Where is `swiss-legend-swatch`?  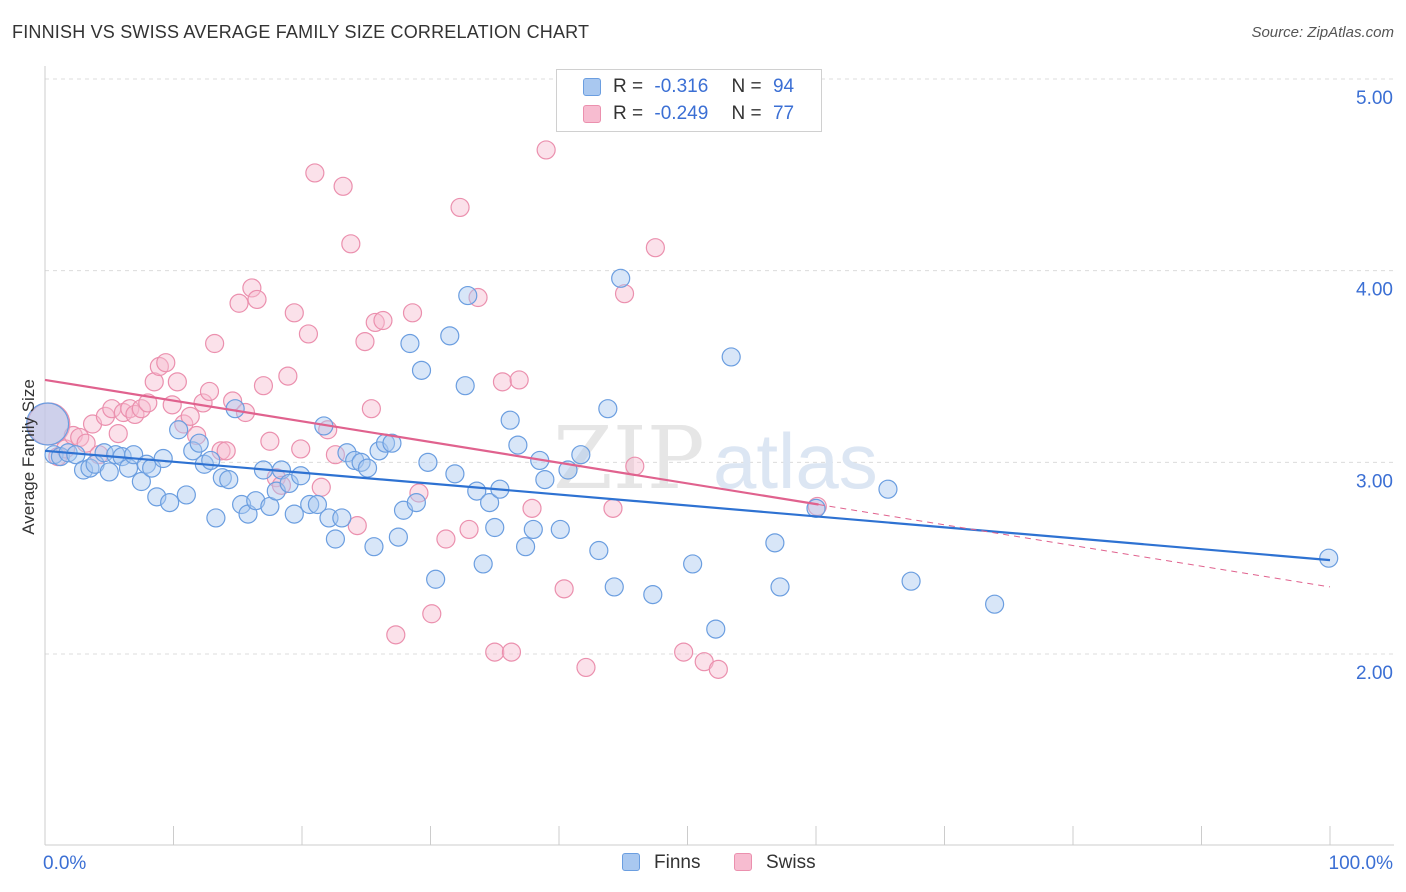
swiss-legend-swatch is located at coordinates (743, 862).